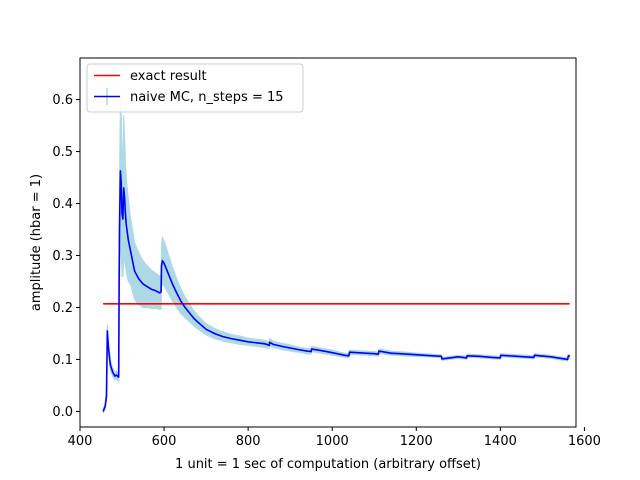 This screenshot has width=640, height=480. I want to click on y-tick-label: 0.0, so click(62, 412).